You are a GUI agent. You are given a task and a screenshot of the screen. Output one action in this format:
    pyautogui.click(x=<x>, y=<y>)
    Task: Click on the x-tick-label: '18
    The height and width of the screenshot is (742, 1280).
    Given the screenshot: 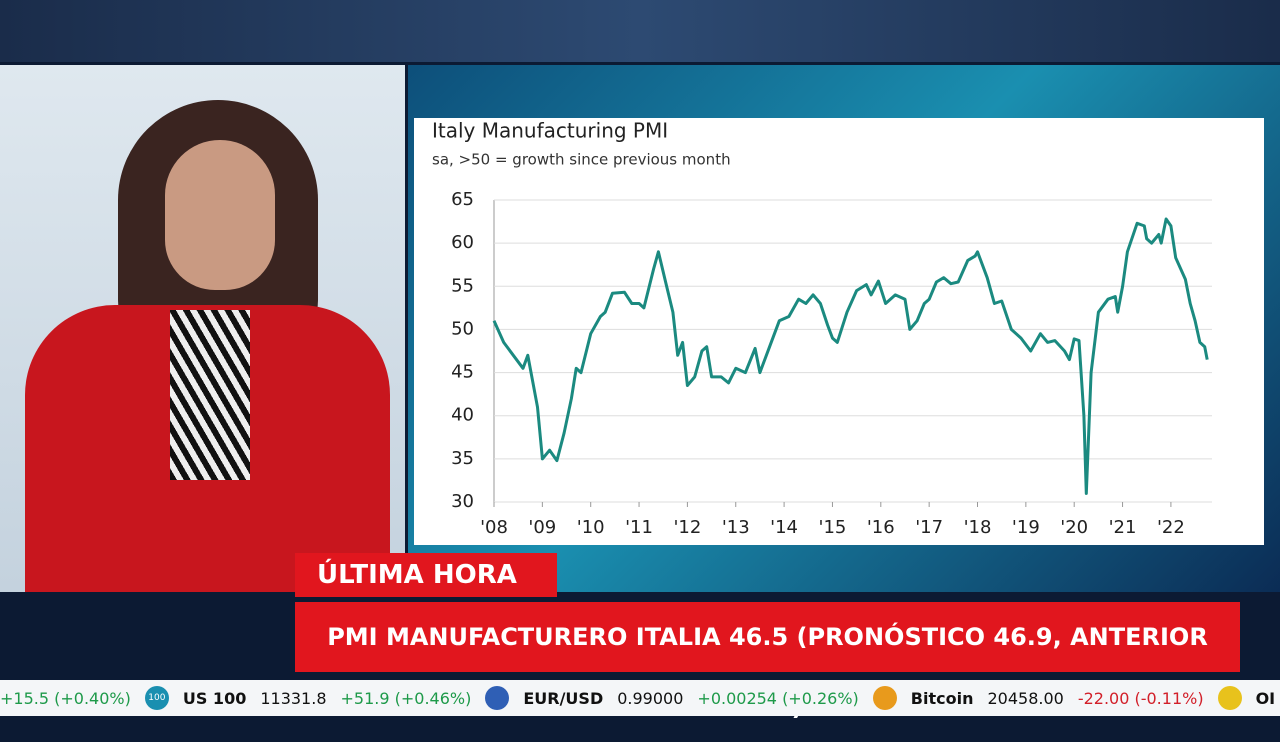 What is the action you would take?
    pyautogui.click(x=978, y=527)
    